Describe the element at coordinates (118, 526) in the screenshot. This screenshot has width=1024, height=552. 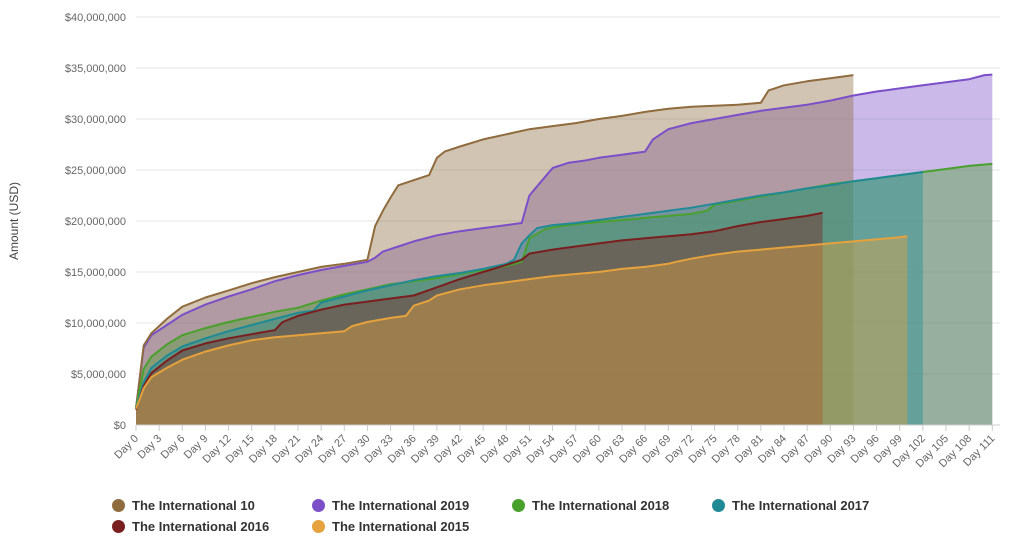
I see `legend-swatch-ti2016` at that location.